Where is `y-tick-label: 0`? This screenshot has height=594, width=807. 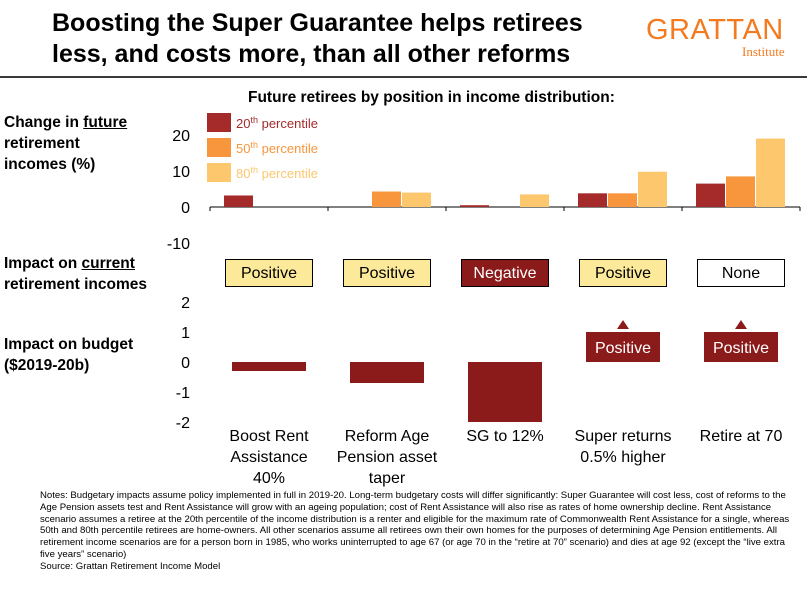
y-tick-label: 0 is located at coordinates (185, 208).